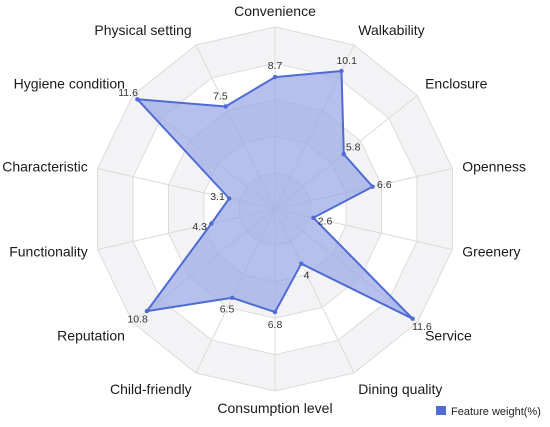 The width and height of the screenshot is (550, 427). What do you see at coordinates (225, 106) in the screenshot?
I see `point-physical-setting` at bounding box center [225, 106].